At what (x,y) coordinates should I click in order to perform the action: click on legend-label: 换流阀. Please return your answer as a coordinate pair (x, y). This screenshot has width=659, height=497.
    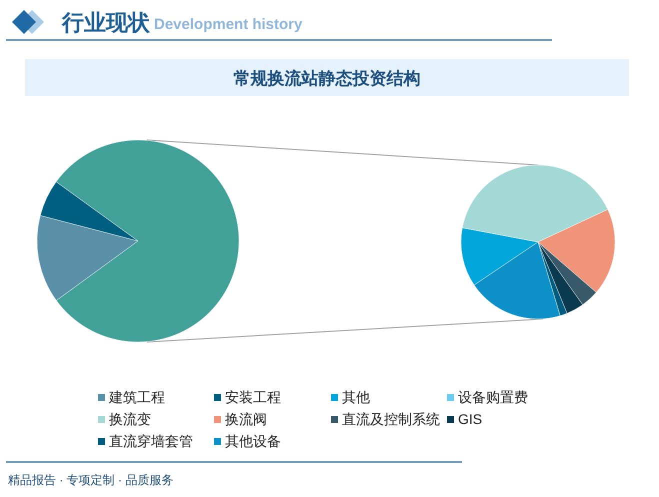
    Looking at the image, I should click on (246, 419).